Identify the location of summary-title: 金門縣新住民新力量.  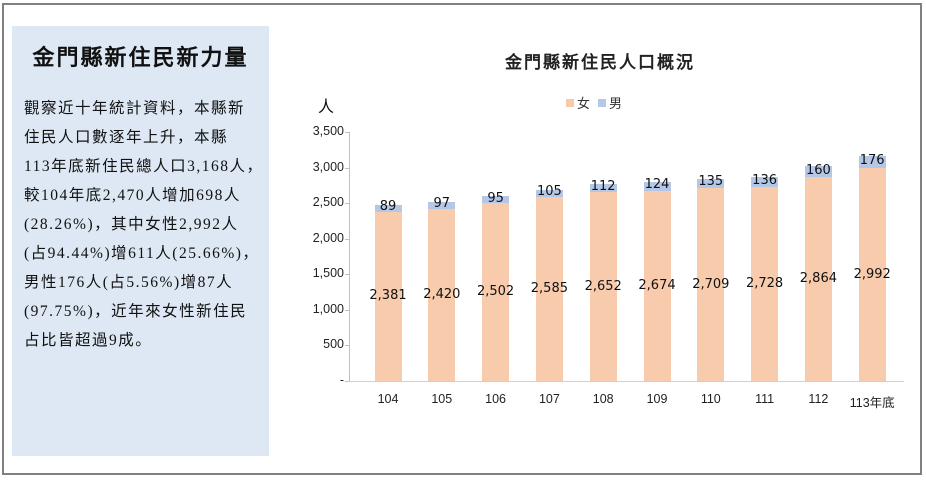
(140, 58).